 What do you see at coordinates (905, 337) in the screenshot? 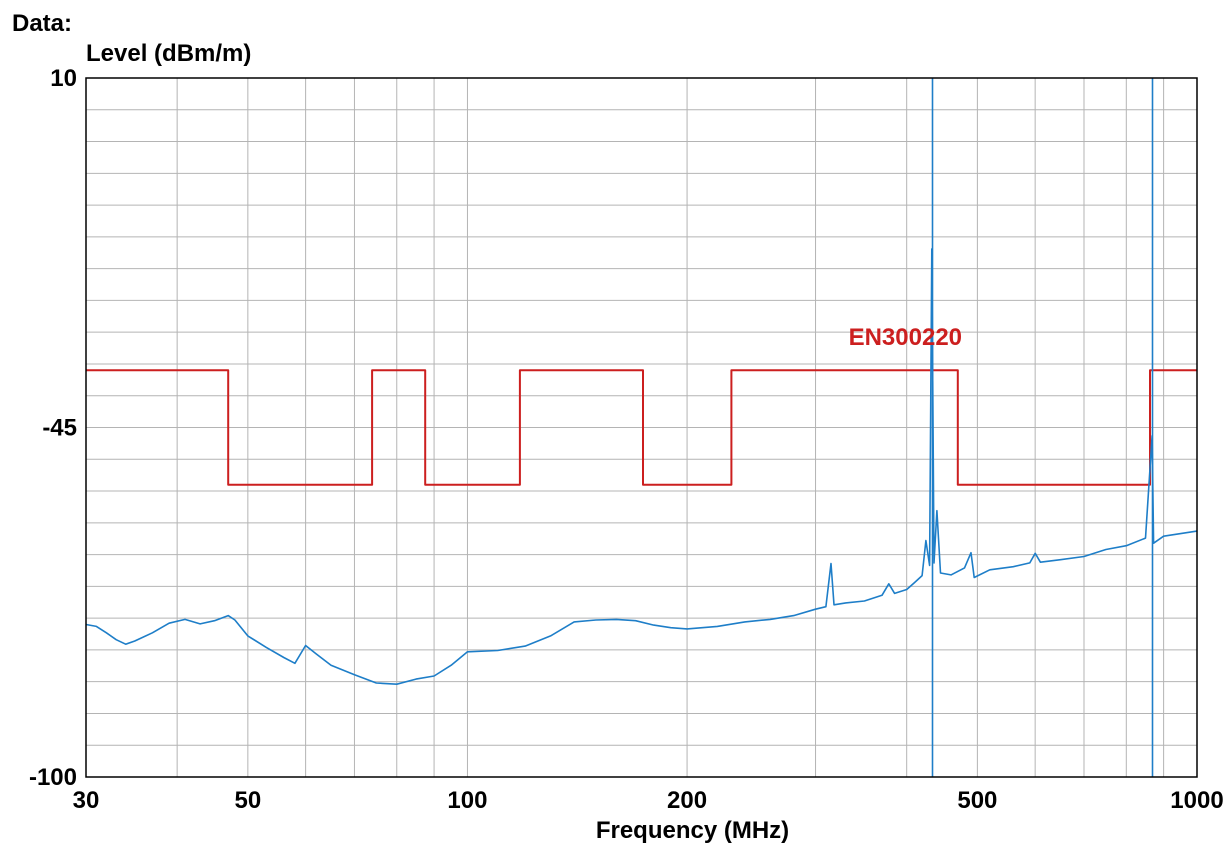
I see `limit-annotation-label: EN300220` at bounding box center [905, 337].